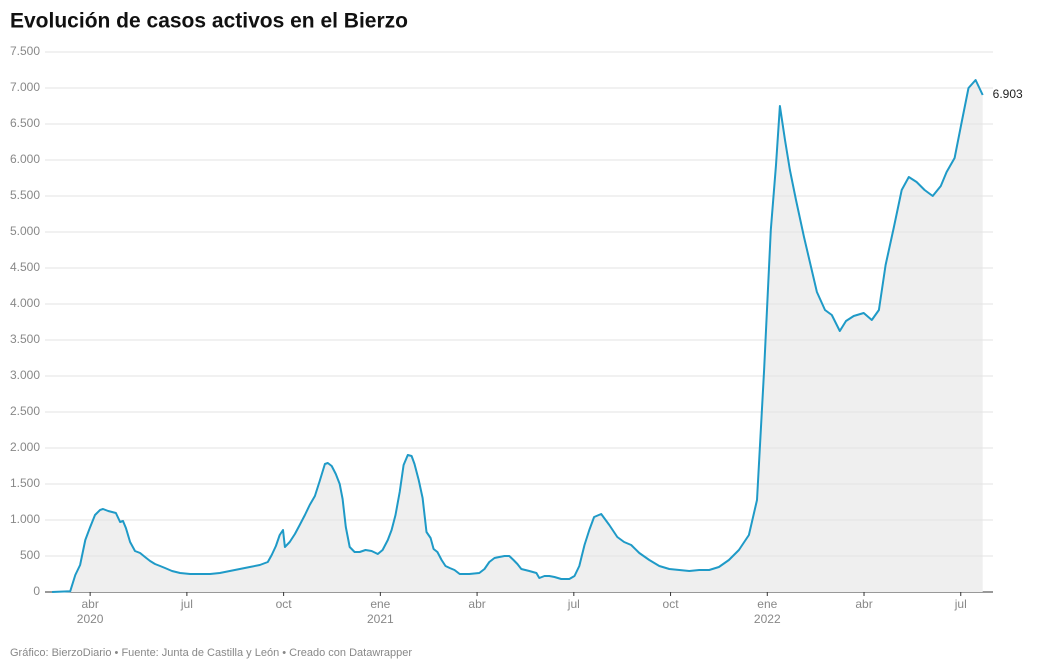  What do you see at coordinates (380, 619) in the screenshot?
I see `x-year-label: 2021` at bounding box center [380, 619].